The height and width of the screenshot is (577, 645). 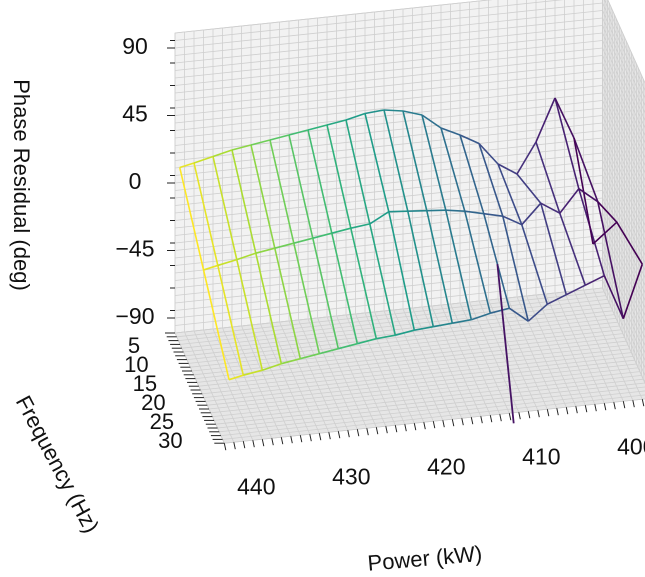 I want to click on z-axis-label: Phase Residual (deg), so click(x=21, y=185).